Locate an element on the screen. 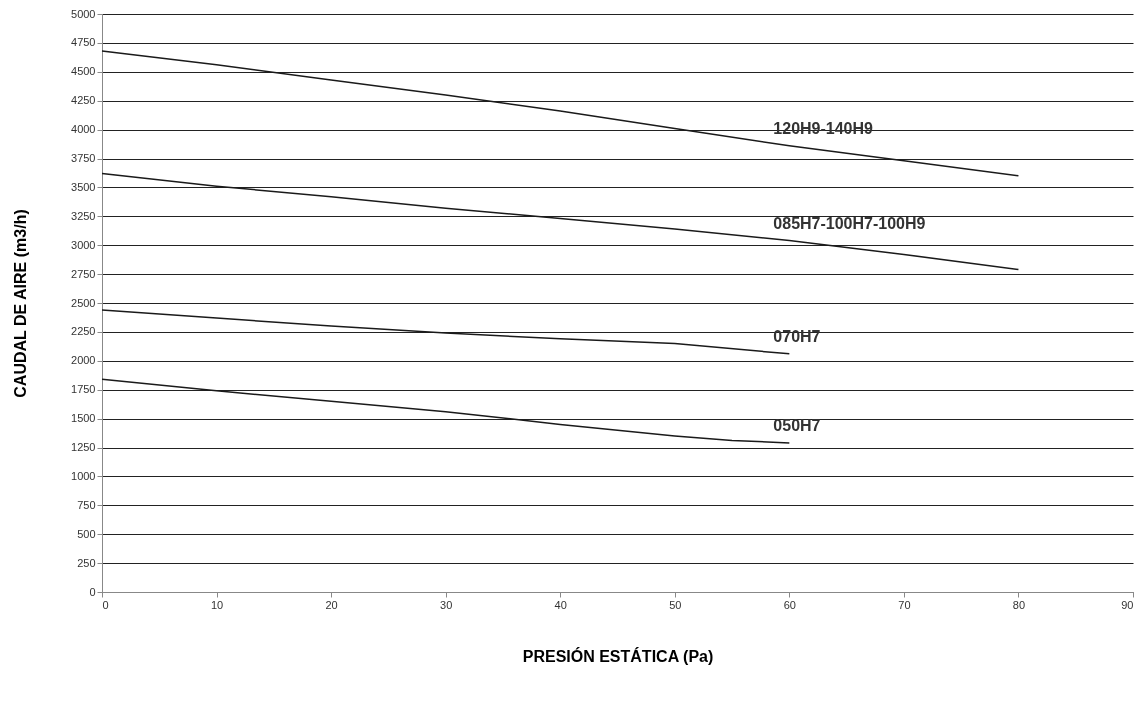  y-tick-label: 750 is located at coordinates (86, 504).